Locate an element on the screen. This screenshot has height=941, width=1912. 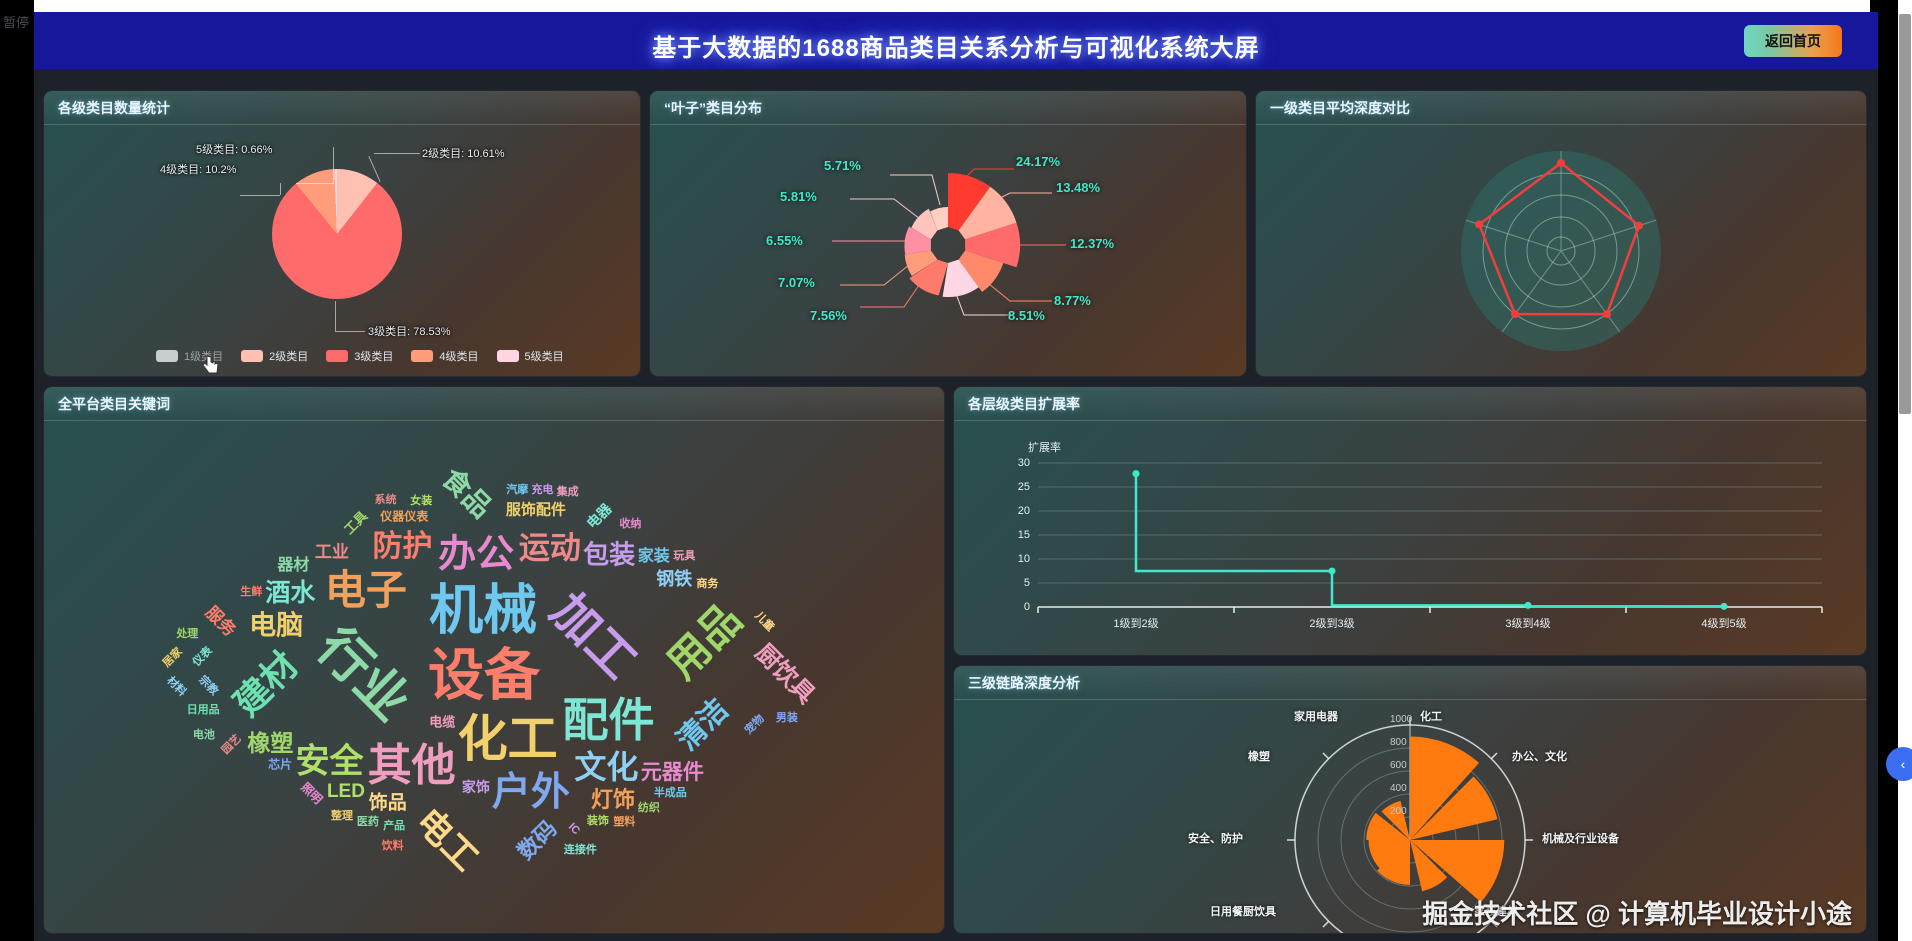
wordcloud-word: 安全 is located at coordinates (329, 761).